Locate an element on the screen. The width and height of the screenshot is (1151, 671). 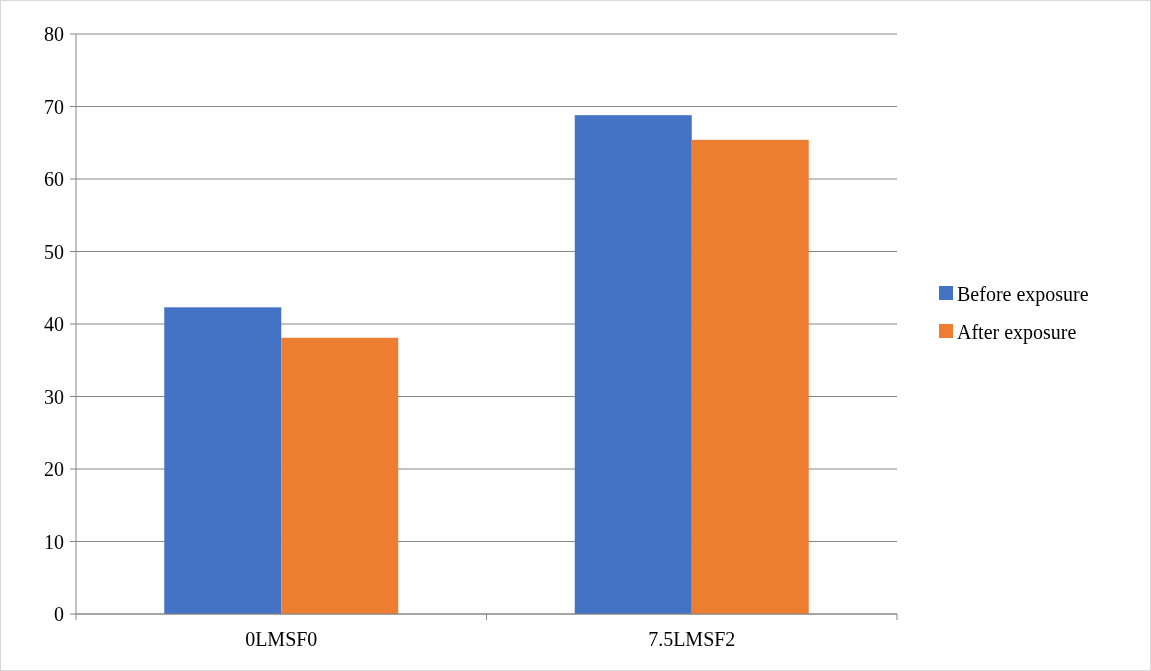
x-tick-label: 0LMSF0 is located at coordinates (281, 639).